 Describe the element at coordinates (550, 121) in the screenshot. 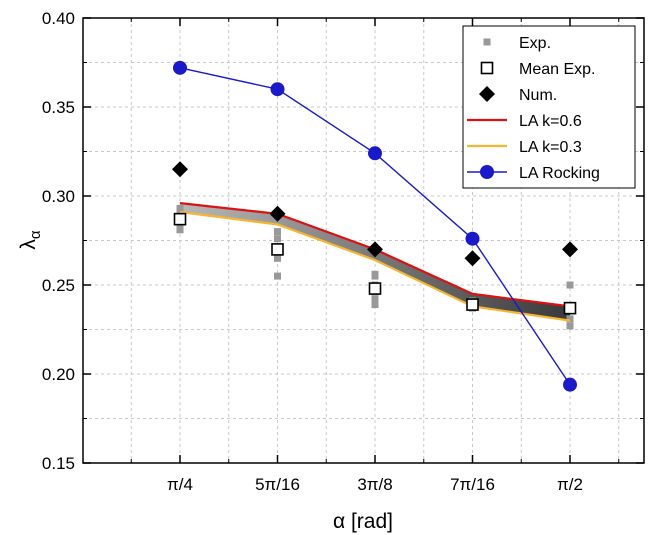

I see `legend-label: LA k=0.6` at that location.